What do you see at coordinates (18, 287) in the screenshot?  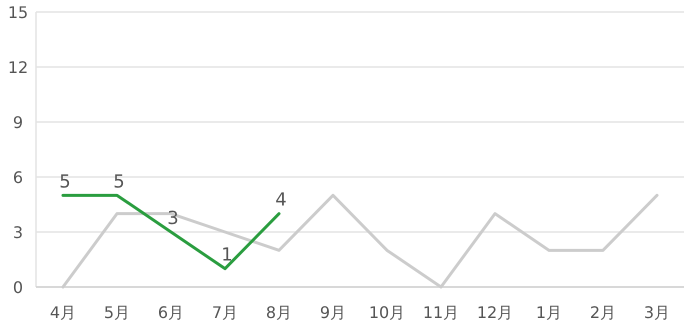 I see `y-tick-label: 0` at bounding box center [18, 287].